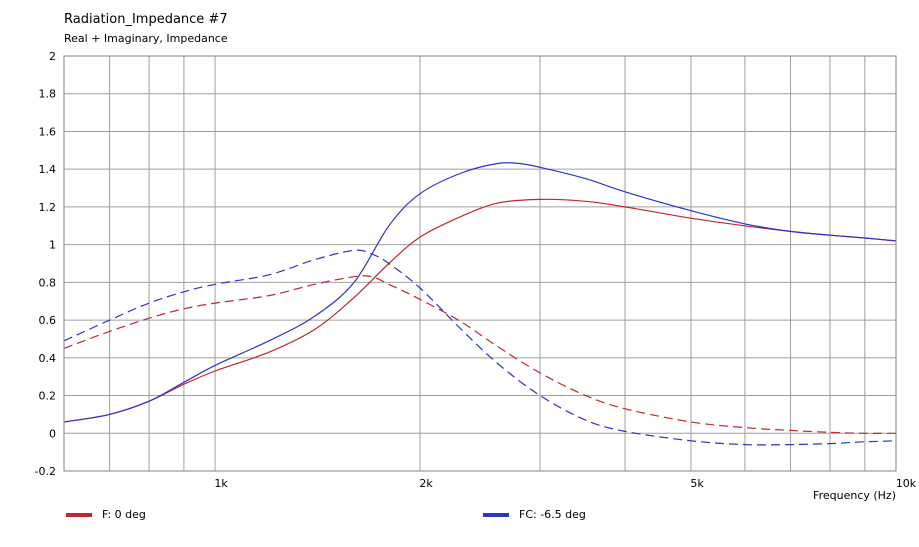  I want to click on y-tick-label: 0.6, so click(48, 320).